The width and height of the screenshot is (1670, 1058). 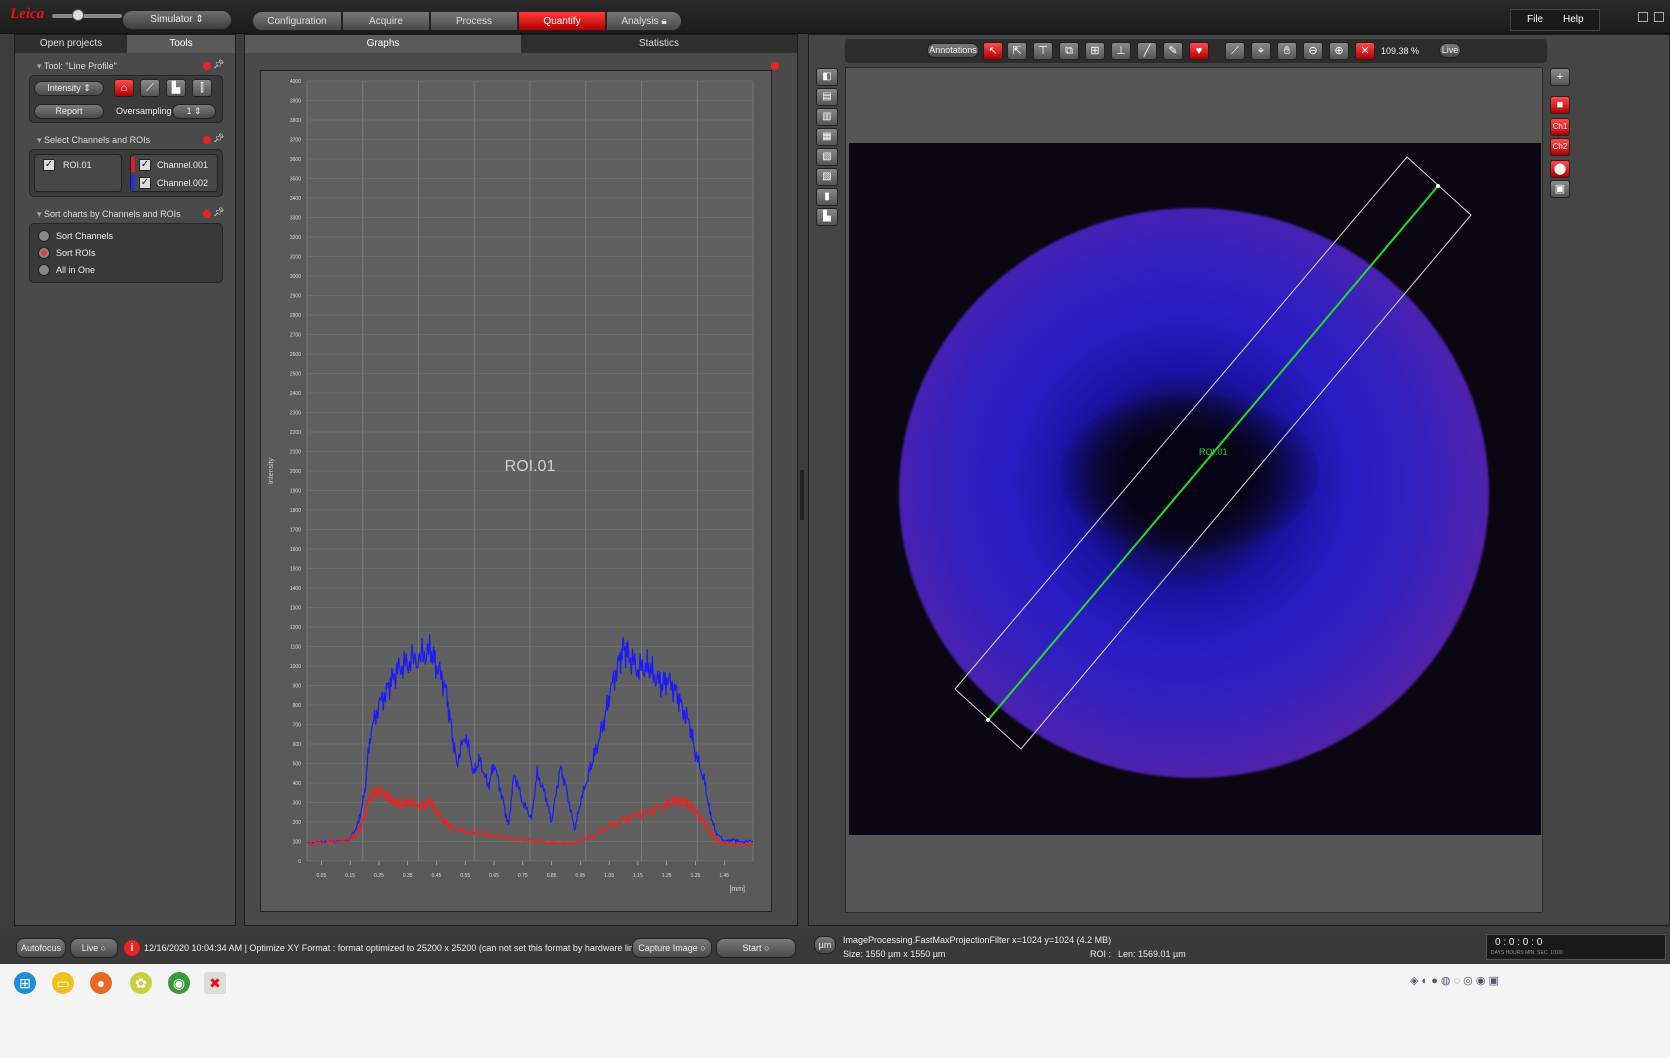 What do you see at coordinates (1560, 105) in the screenshot?
I see `record-icon: ■` at bounding box center [1560, 105].